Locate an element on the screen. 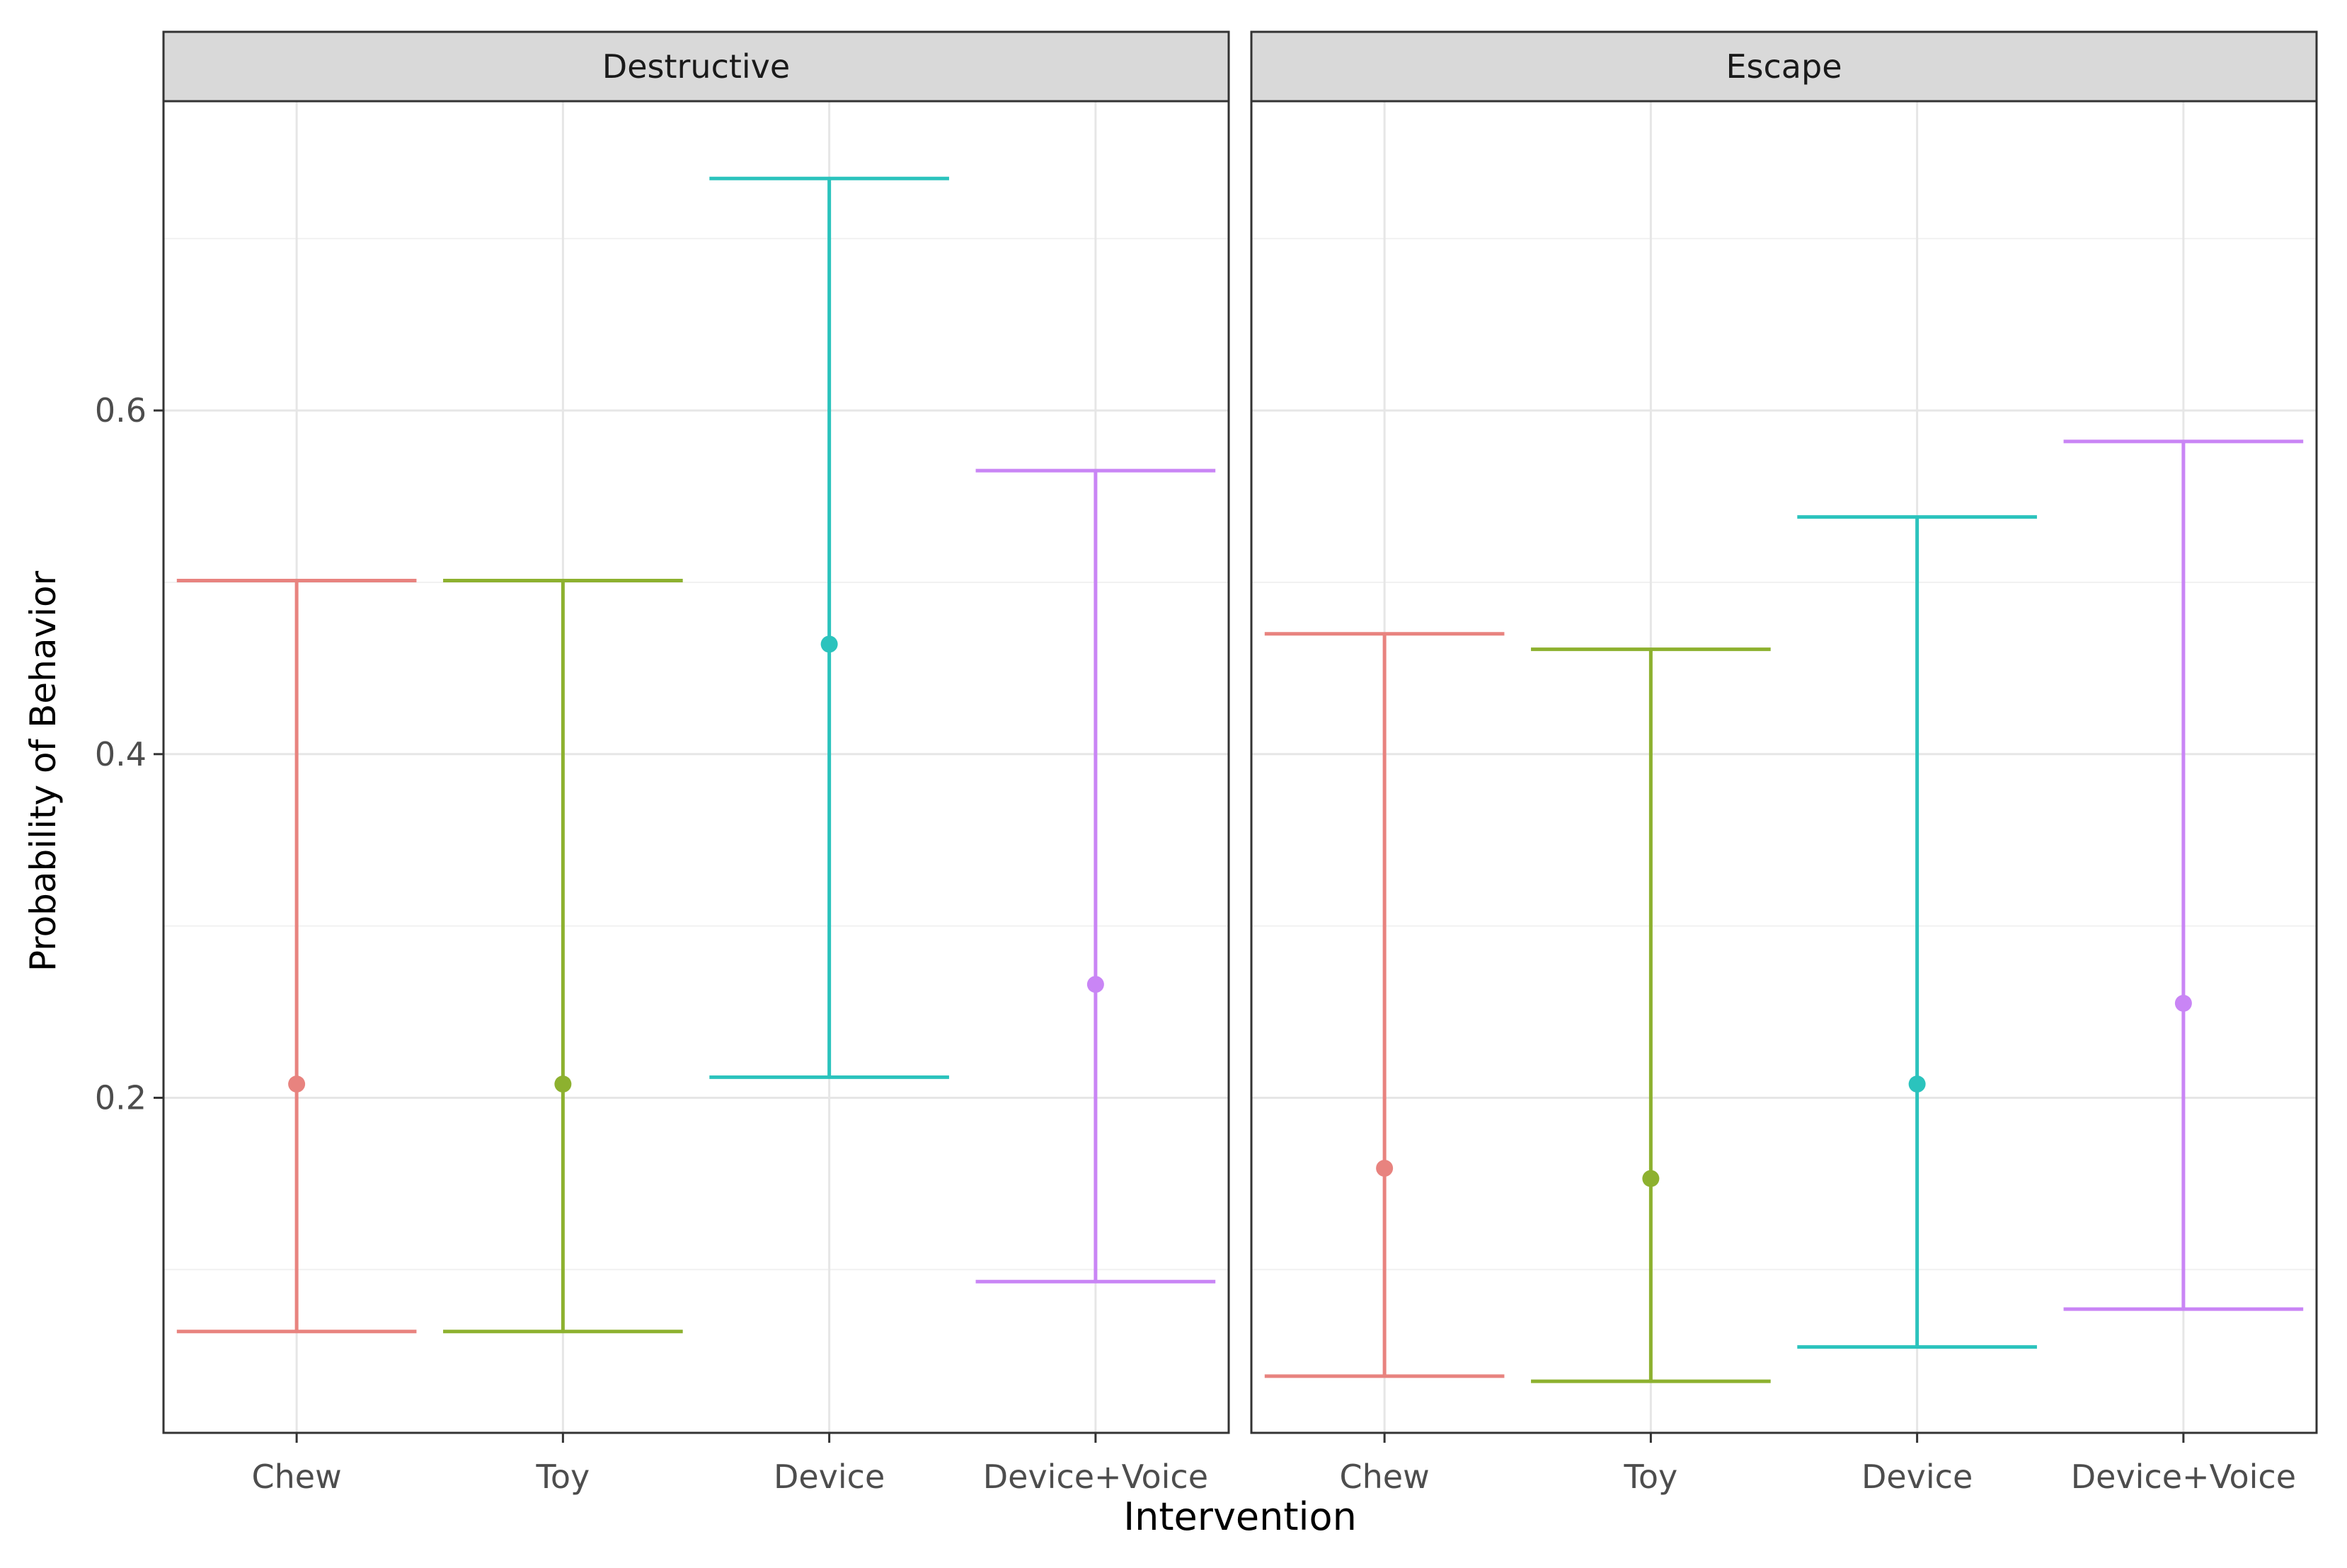 This screenshot has height=1568, width=2347. facet-strip-label: Destructive is located at coordinates (696, 66).